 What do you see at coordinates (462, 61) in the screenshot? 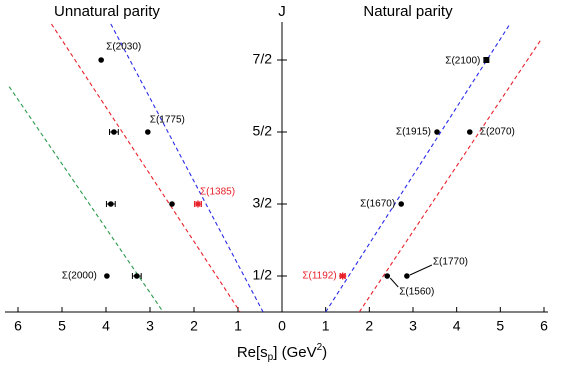
I see `point-label: Σ(2100)` at bounding box center [462, 61].